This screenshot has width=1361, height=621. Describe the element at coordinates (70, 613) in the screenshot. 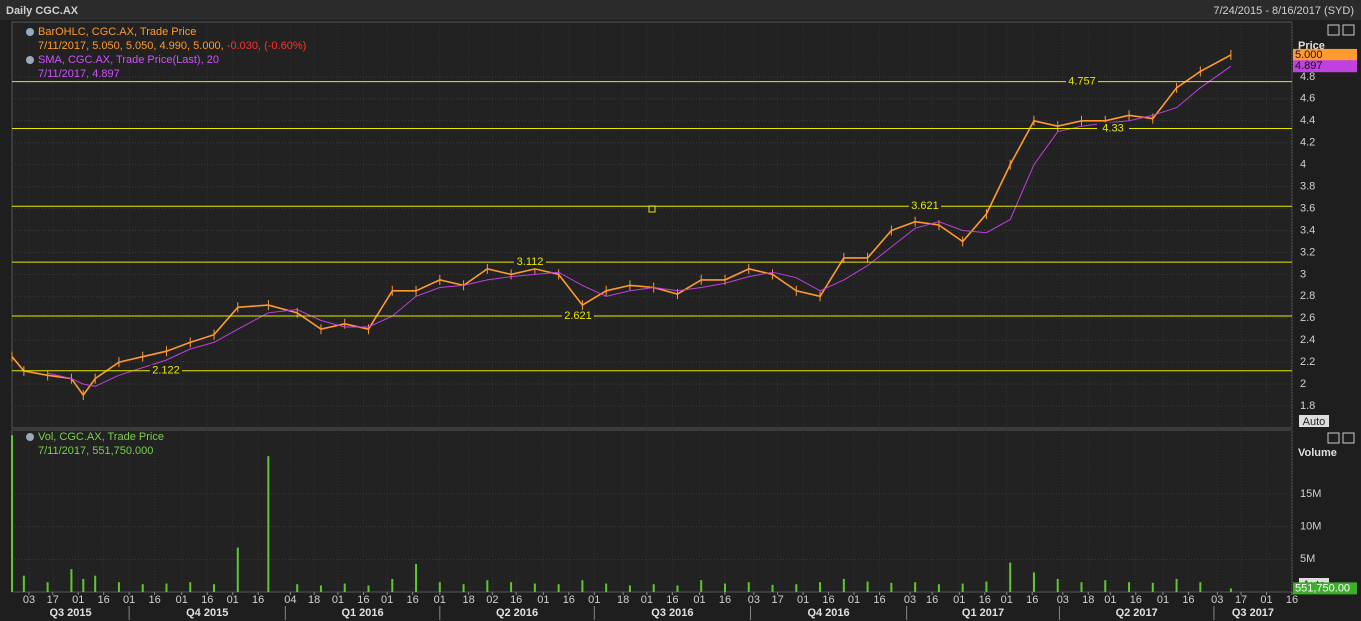

I see `quarter-label: Q3 2015` at that location.